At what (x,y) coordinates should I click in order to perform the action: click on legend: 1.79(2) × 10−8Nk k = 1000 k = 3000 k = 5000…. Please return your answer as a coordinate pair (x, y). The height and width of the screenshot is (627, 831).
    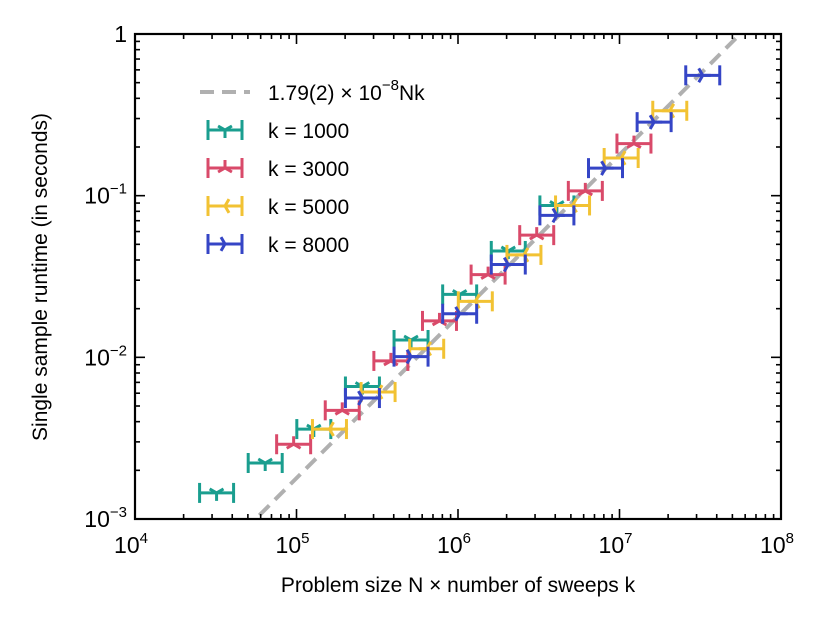
    Looking at the image, I should click on (312, 167).